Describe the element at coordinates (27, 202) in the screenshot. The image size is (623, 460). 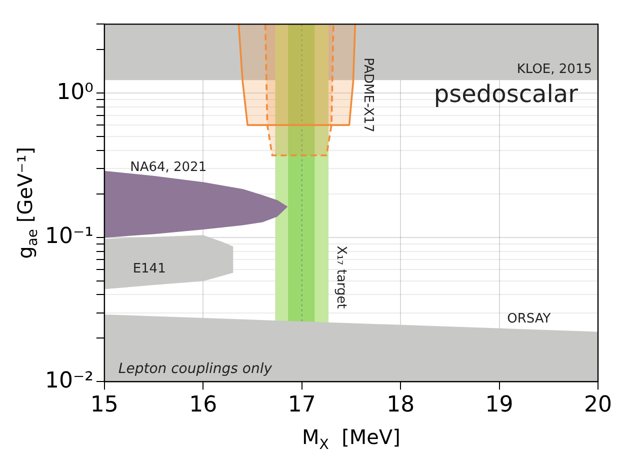
I see `y-axis-title: gae [GeV⁻¹]` at that location.